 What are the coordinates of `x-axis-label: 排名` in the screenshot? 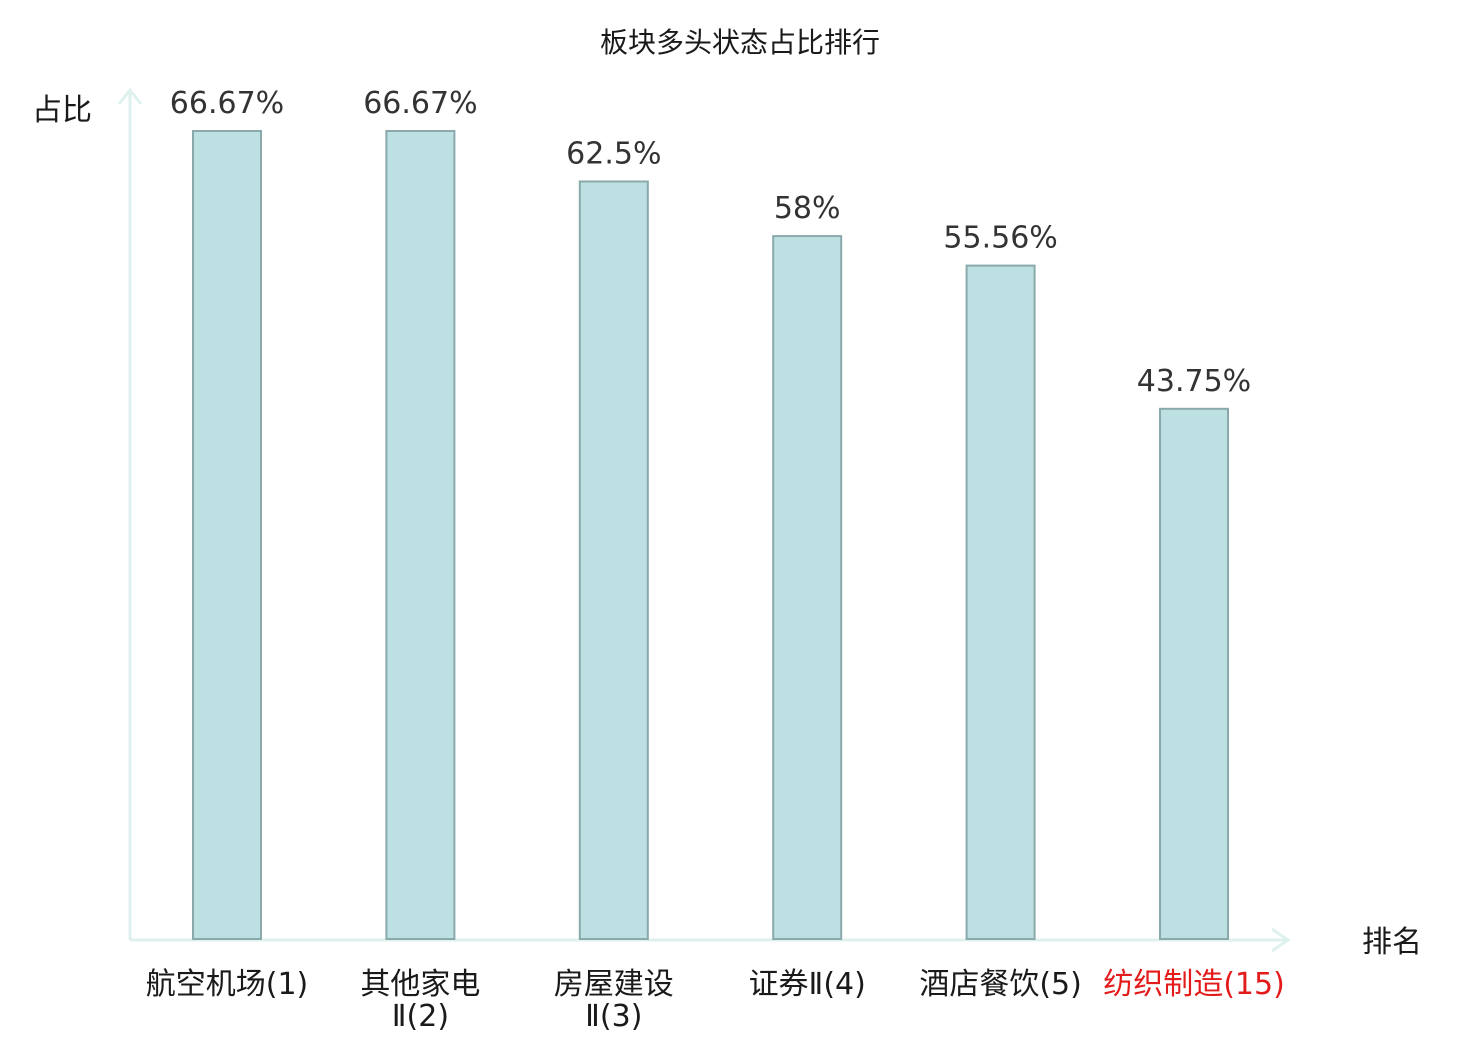 It's located at (1392, 942).